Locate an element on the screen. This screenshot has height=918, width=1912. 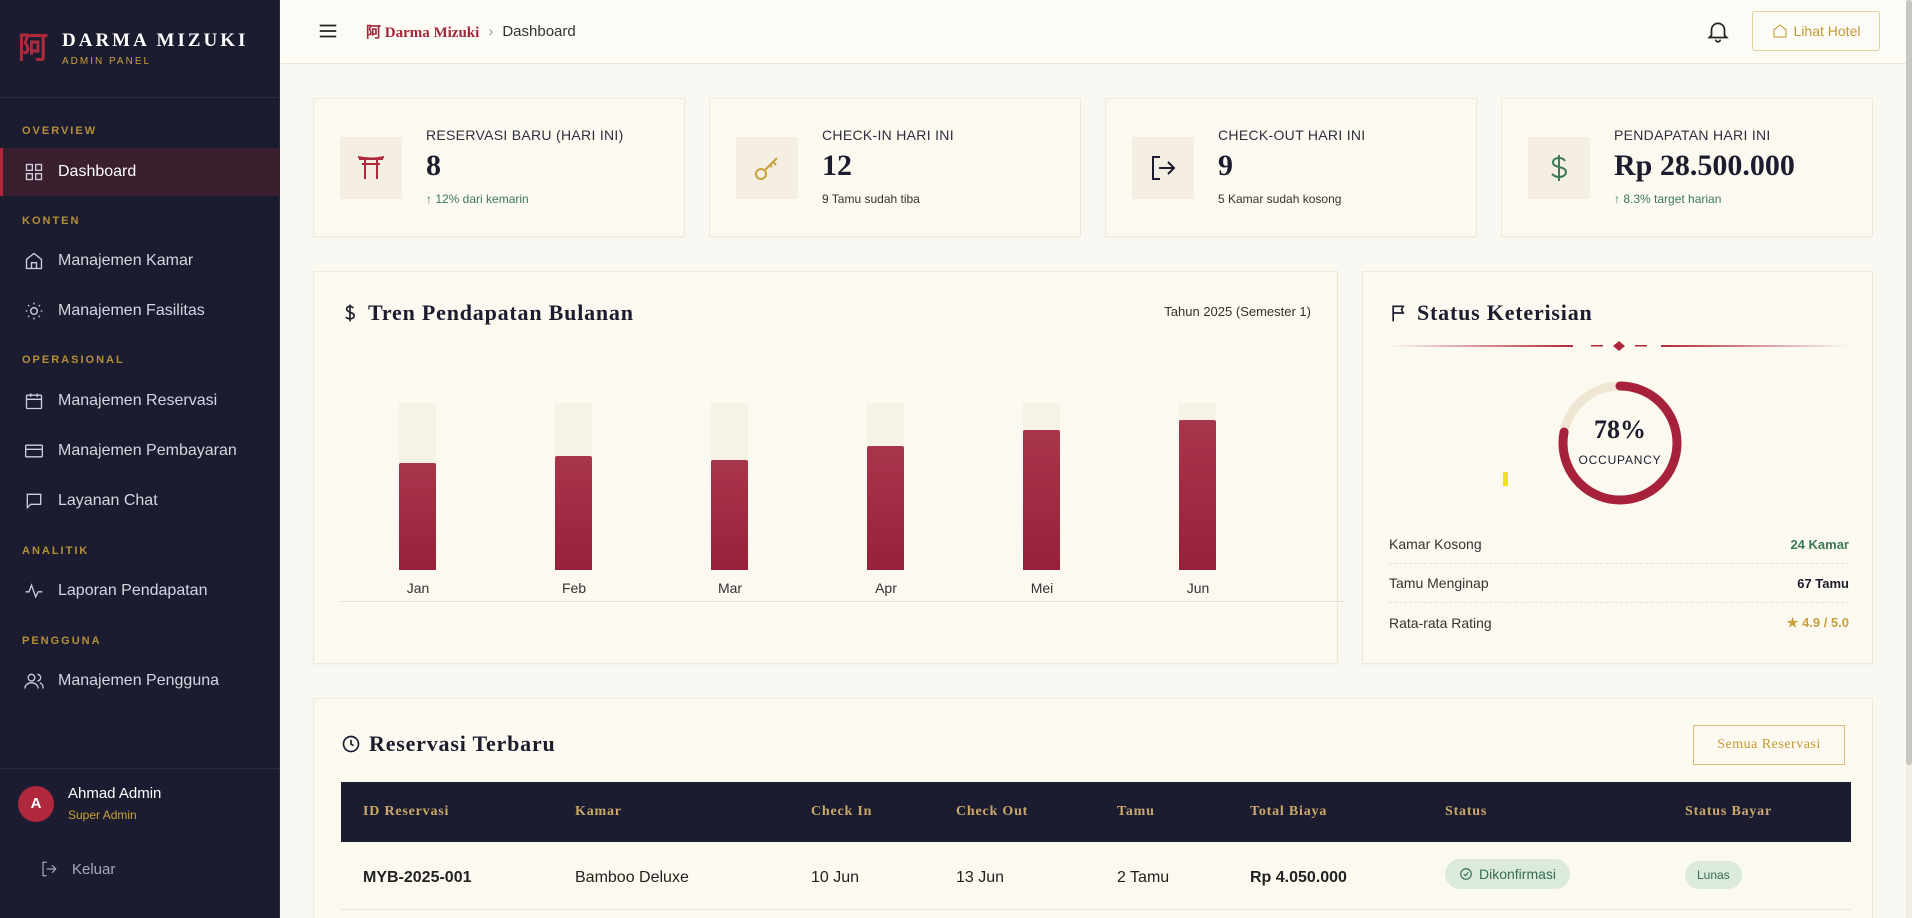
menu-icon is located at coordinates (328, 31).